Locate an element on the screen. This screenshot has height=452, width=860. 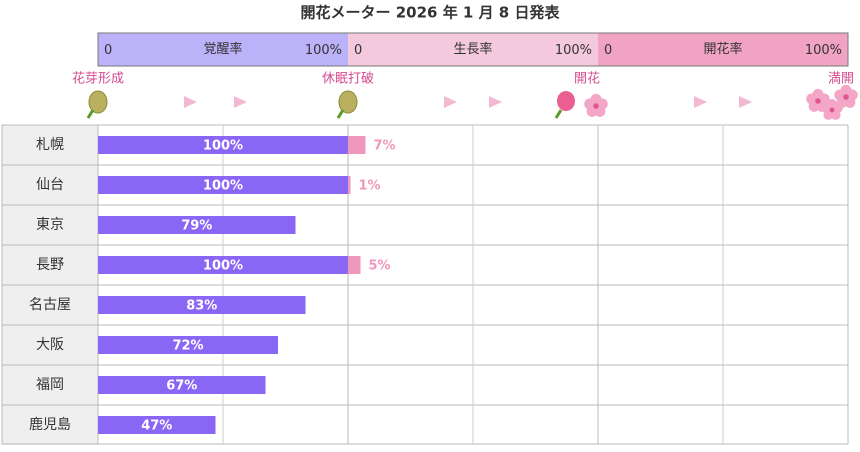
stage-label: 花芽形成 is located at coordinates (98, 79).